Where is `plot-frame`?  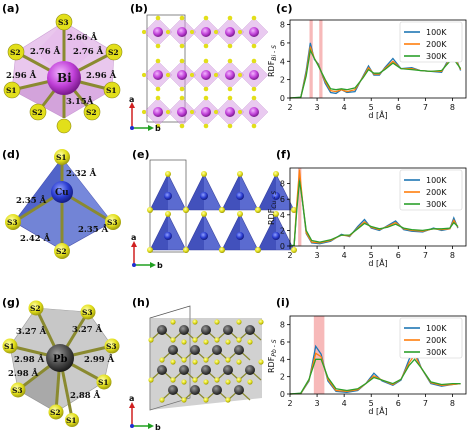 plot-frame is located at coordinates (378, 355).